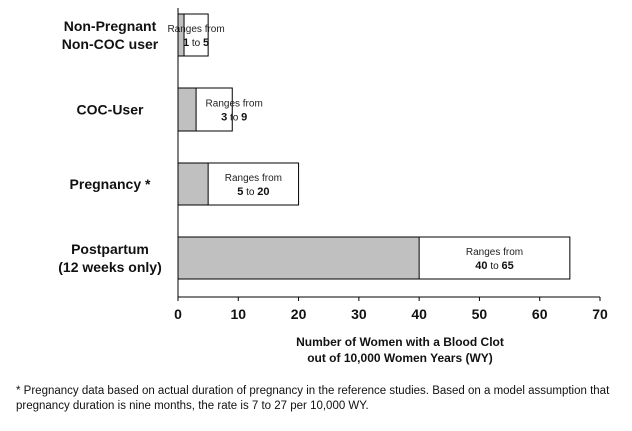 The height and width of the screenshot is (431, 632). Describe the element at coordinates (400, 342) in the screenshot. I see `x-axis-title-line: Number of Women with a Blood Clot` at that location.